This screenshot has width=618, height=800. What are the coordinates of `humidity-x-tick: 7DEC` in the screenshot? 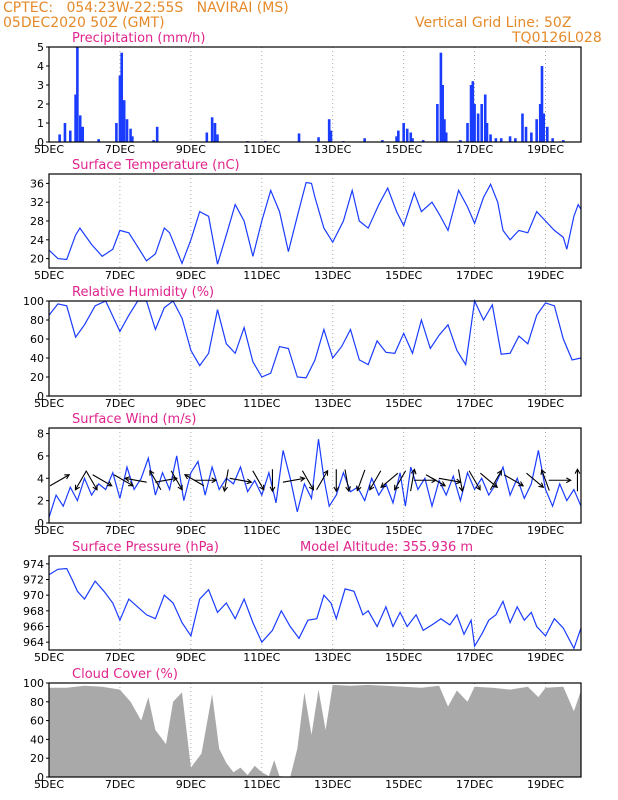 It's located at (120, 403).